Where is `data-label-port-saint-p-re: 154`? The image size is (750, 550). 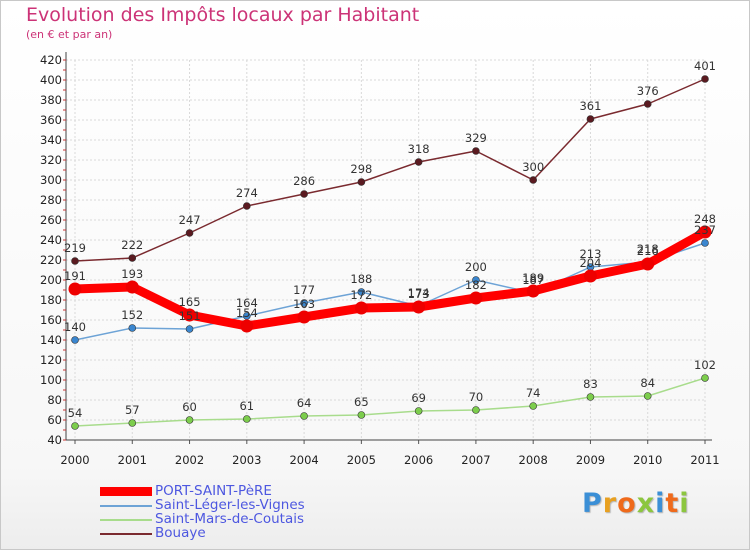 data-label-port-saint-p-re: 154 is located at coordinates (247, 313).